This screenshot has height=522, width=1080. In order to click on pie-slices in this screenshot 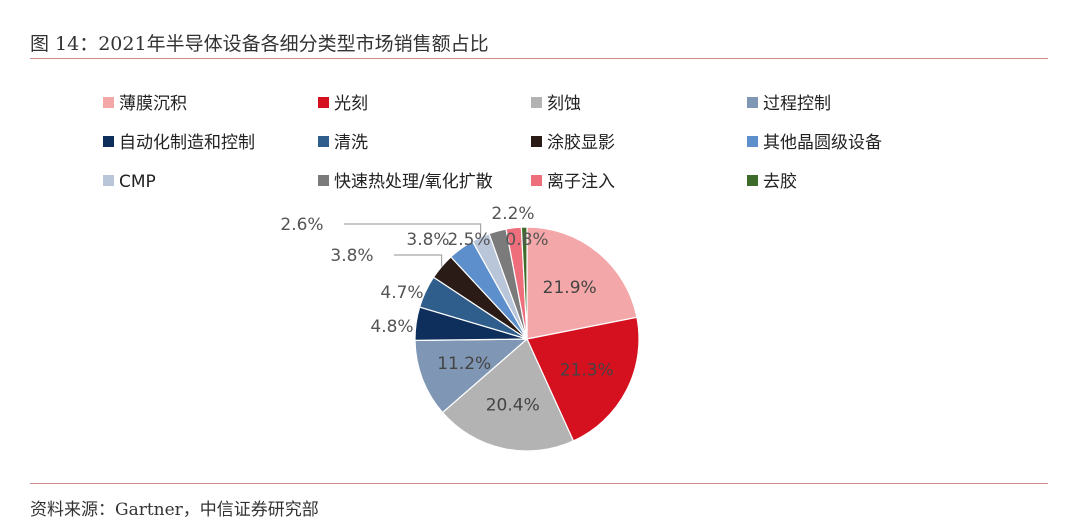, I will do `click(527, 339)`.